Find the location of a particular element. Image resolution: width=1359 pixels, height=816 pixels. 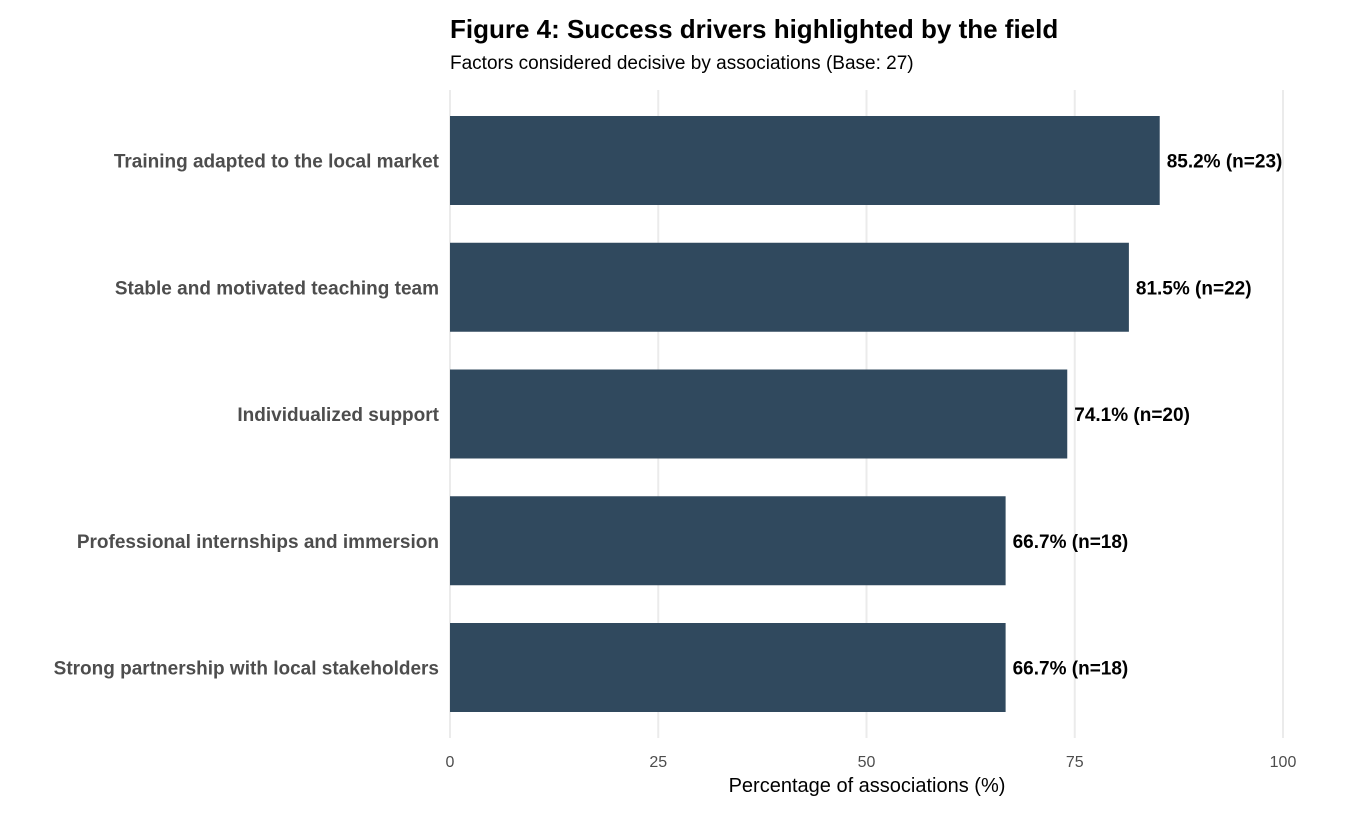

category-label: Stable and motivated teaching team is located at coordinates (277, 288).